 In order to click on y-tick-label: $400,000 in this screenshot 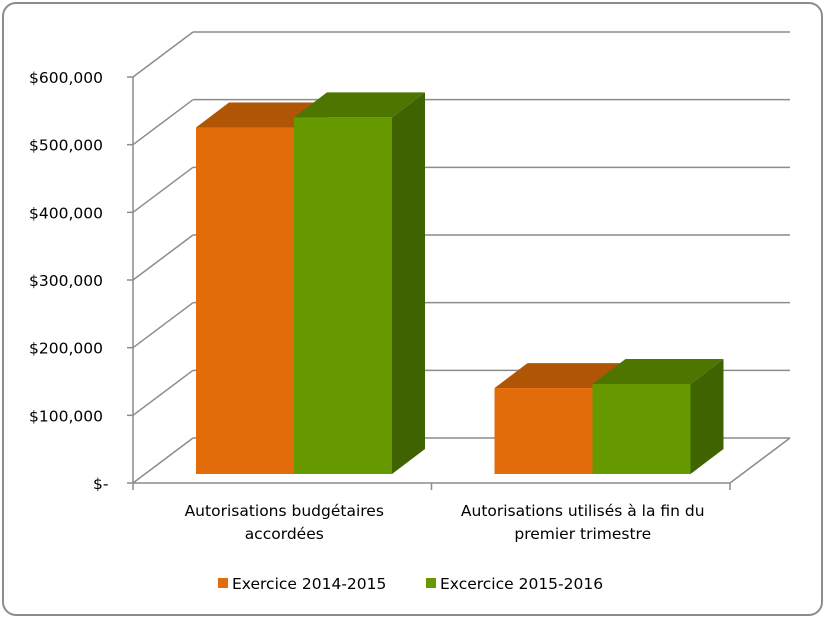, I will do `click(66, 213)`.